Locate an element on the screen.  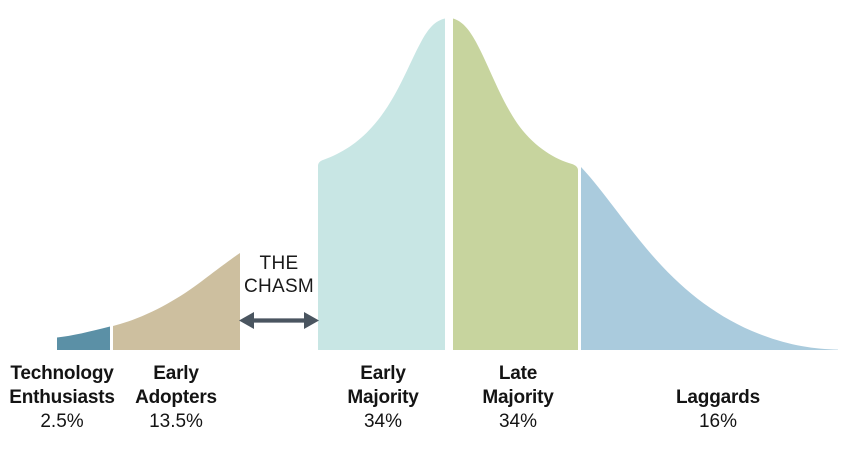
segment-percent-technology-enthusiasts: 2.5% is located at coordinates (62, 421).